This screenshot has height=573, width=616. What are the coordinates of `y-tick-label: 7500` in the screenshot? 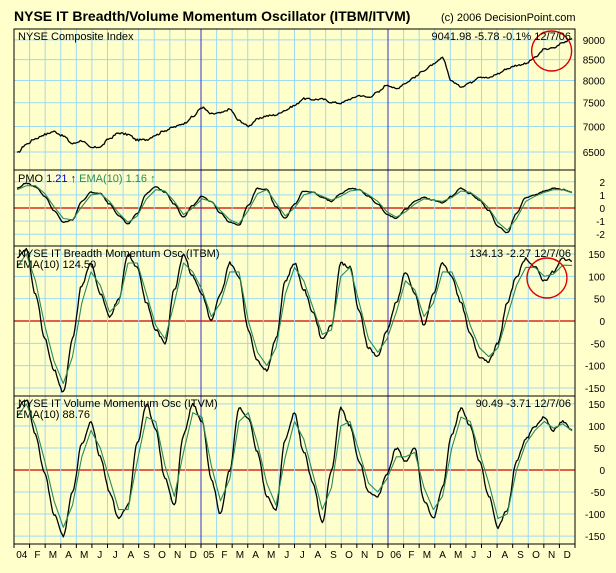 It's located at (594, 104).